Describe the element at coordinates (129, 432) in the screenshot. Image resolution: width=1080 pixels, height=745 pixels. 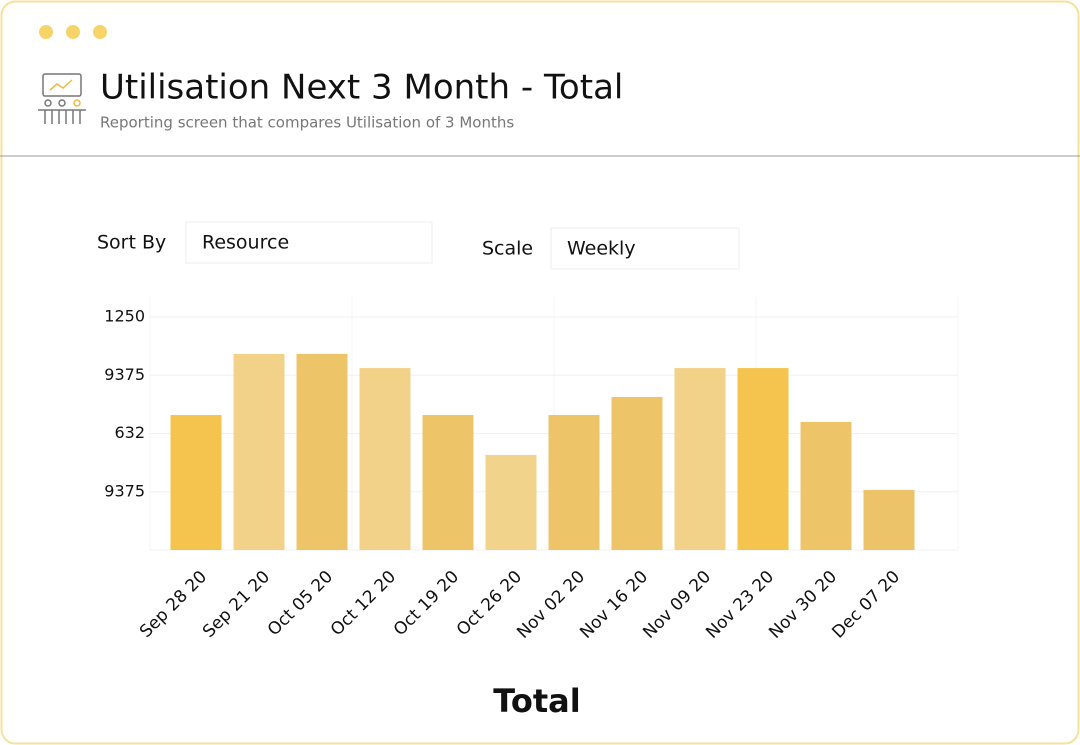
I see `y-tick-label: 632` at that location.